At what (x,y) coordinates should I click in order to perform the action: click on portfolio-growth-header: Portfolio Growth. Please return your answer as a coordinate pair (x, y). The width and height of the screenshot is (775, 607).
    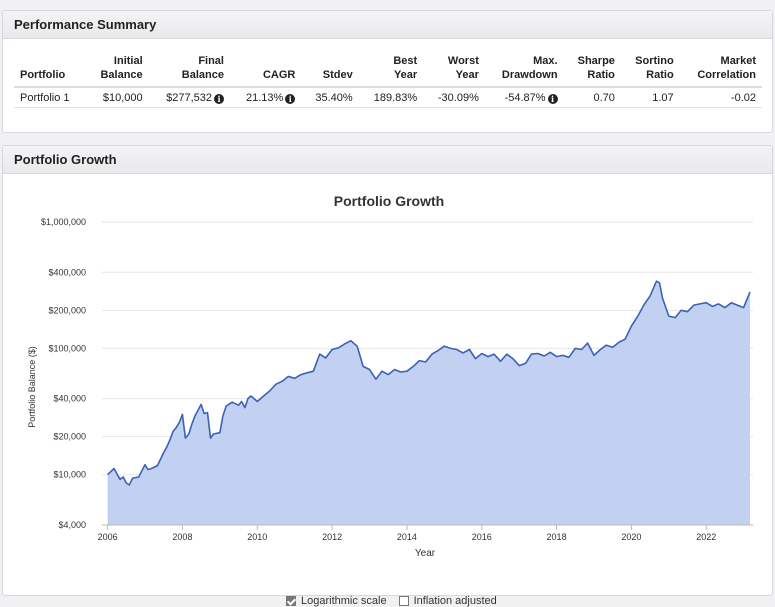
    Looking at the image, I should click on (387, 160).